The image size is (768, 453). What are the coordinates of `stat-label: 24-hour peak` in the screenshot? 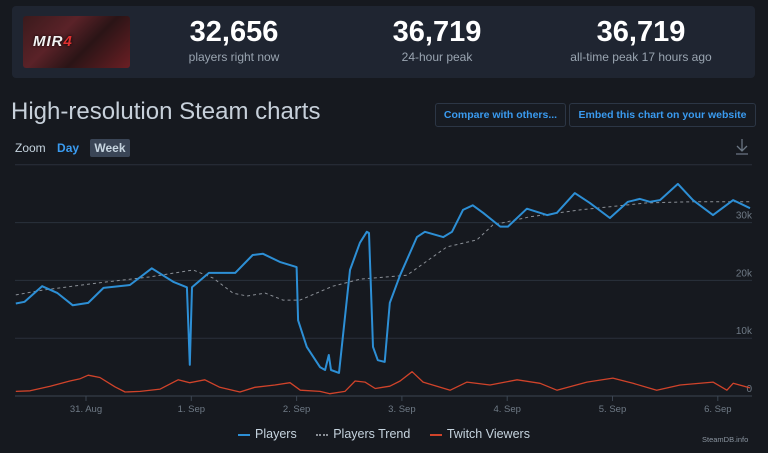 It's located at (437, 57).